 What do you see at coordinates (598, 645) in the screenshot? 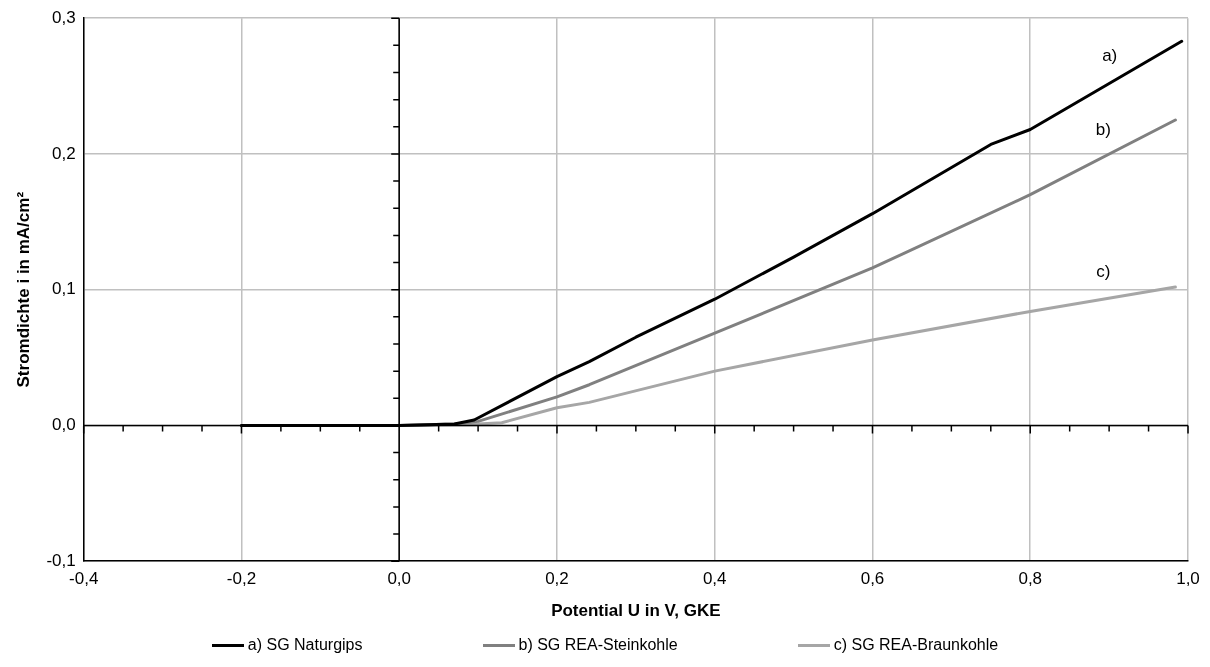
I see `legend-label: b) SG REA-Steinkohle` at bounding box center [598, 645].